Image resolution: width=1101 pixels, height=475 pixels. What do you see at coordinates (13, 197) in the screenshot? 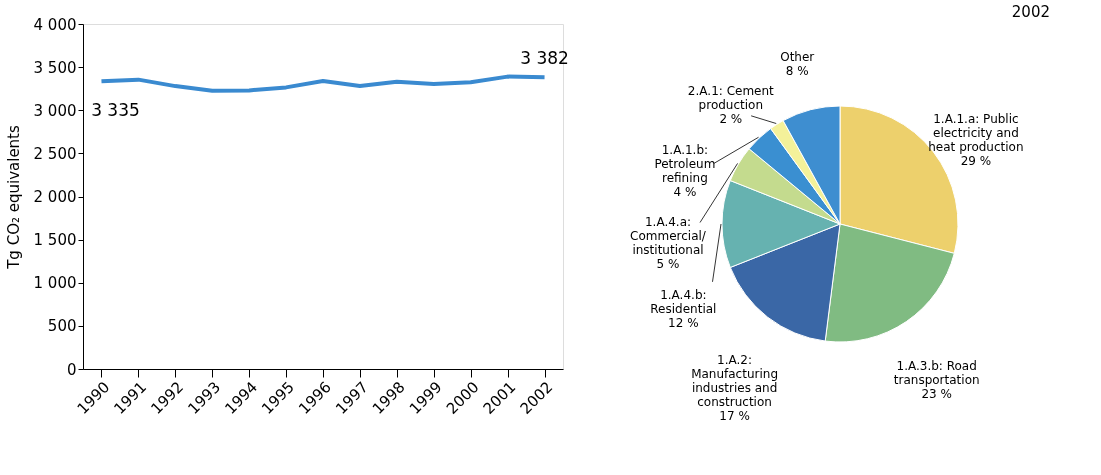
I see `y-axis-title: Tg CO₂ equivalents` at bounding box center [13, 197].